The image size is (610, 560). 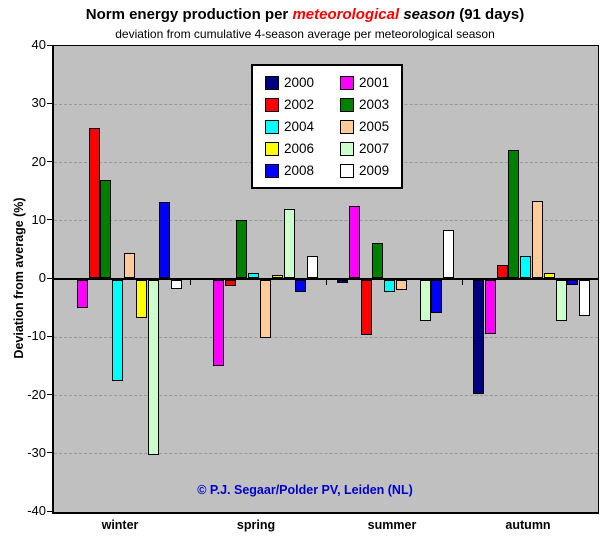 What do you see at coordinates (346, 14) in the screenshot?
I see `chart-title-highlight: meteorological` at bounding box center [346, 14].